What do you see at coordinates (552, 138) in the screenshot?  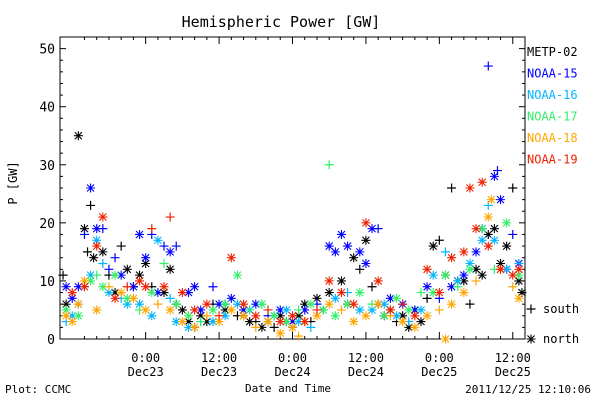 I see `legend-entry: NOAA-18` at bounding box center [552, 138].